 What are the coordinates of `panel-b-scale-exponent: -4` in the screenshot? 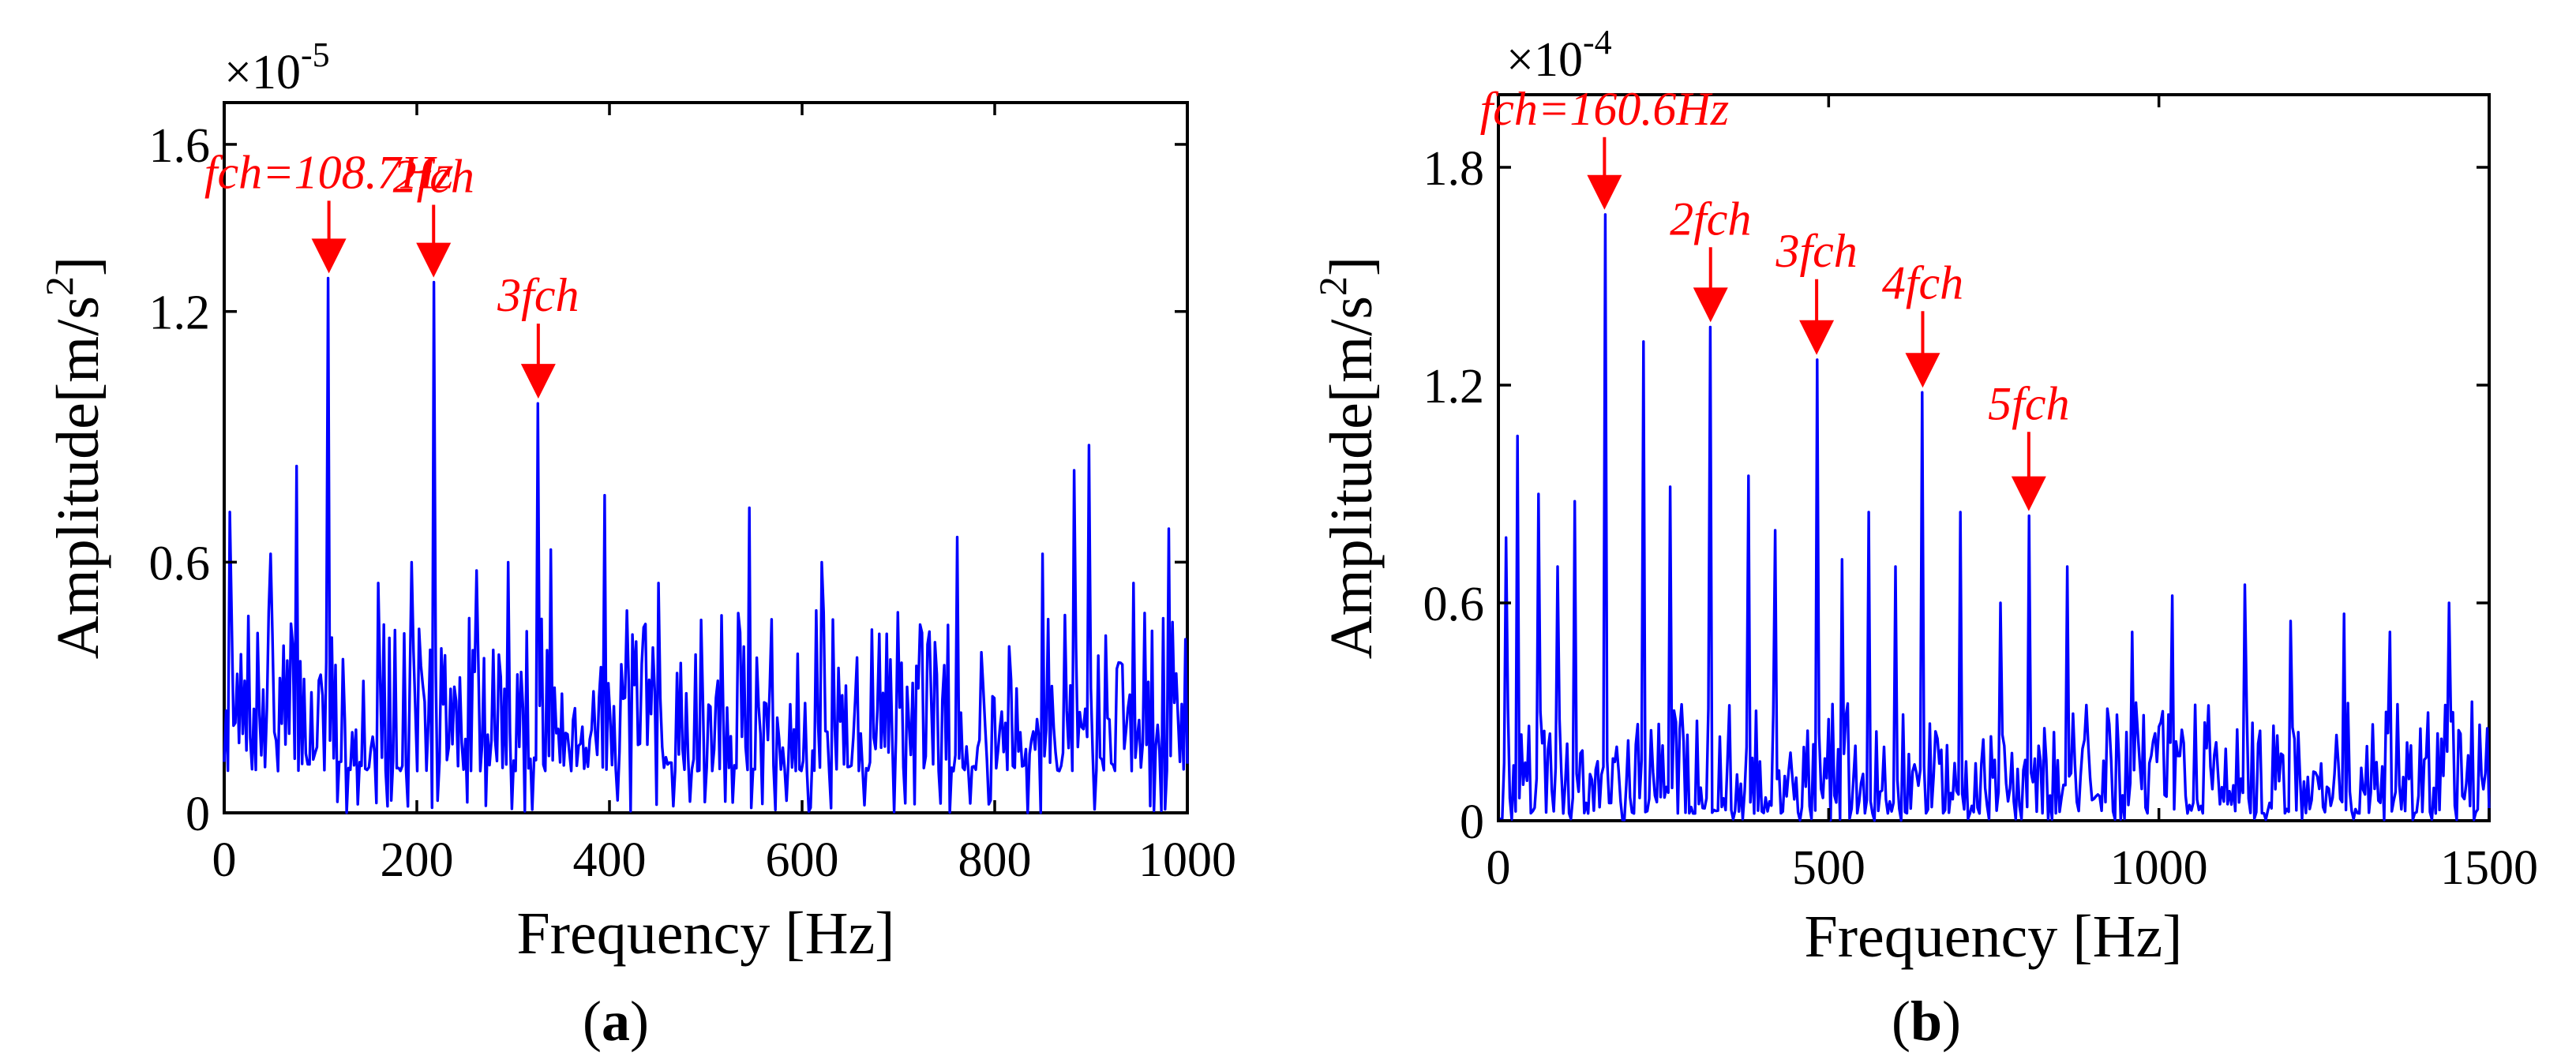 It's located at (1597, 42).